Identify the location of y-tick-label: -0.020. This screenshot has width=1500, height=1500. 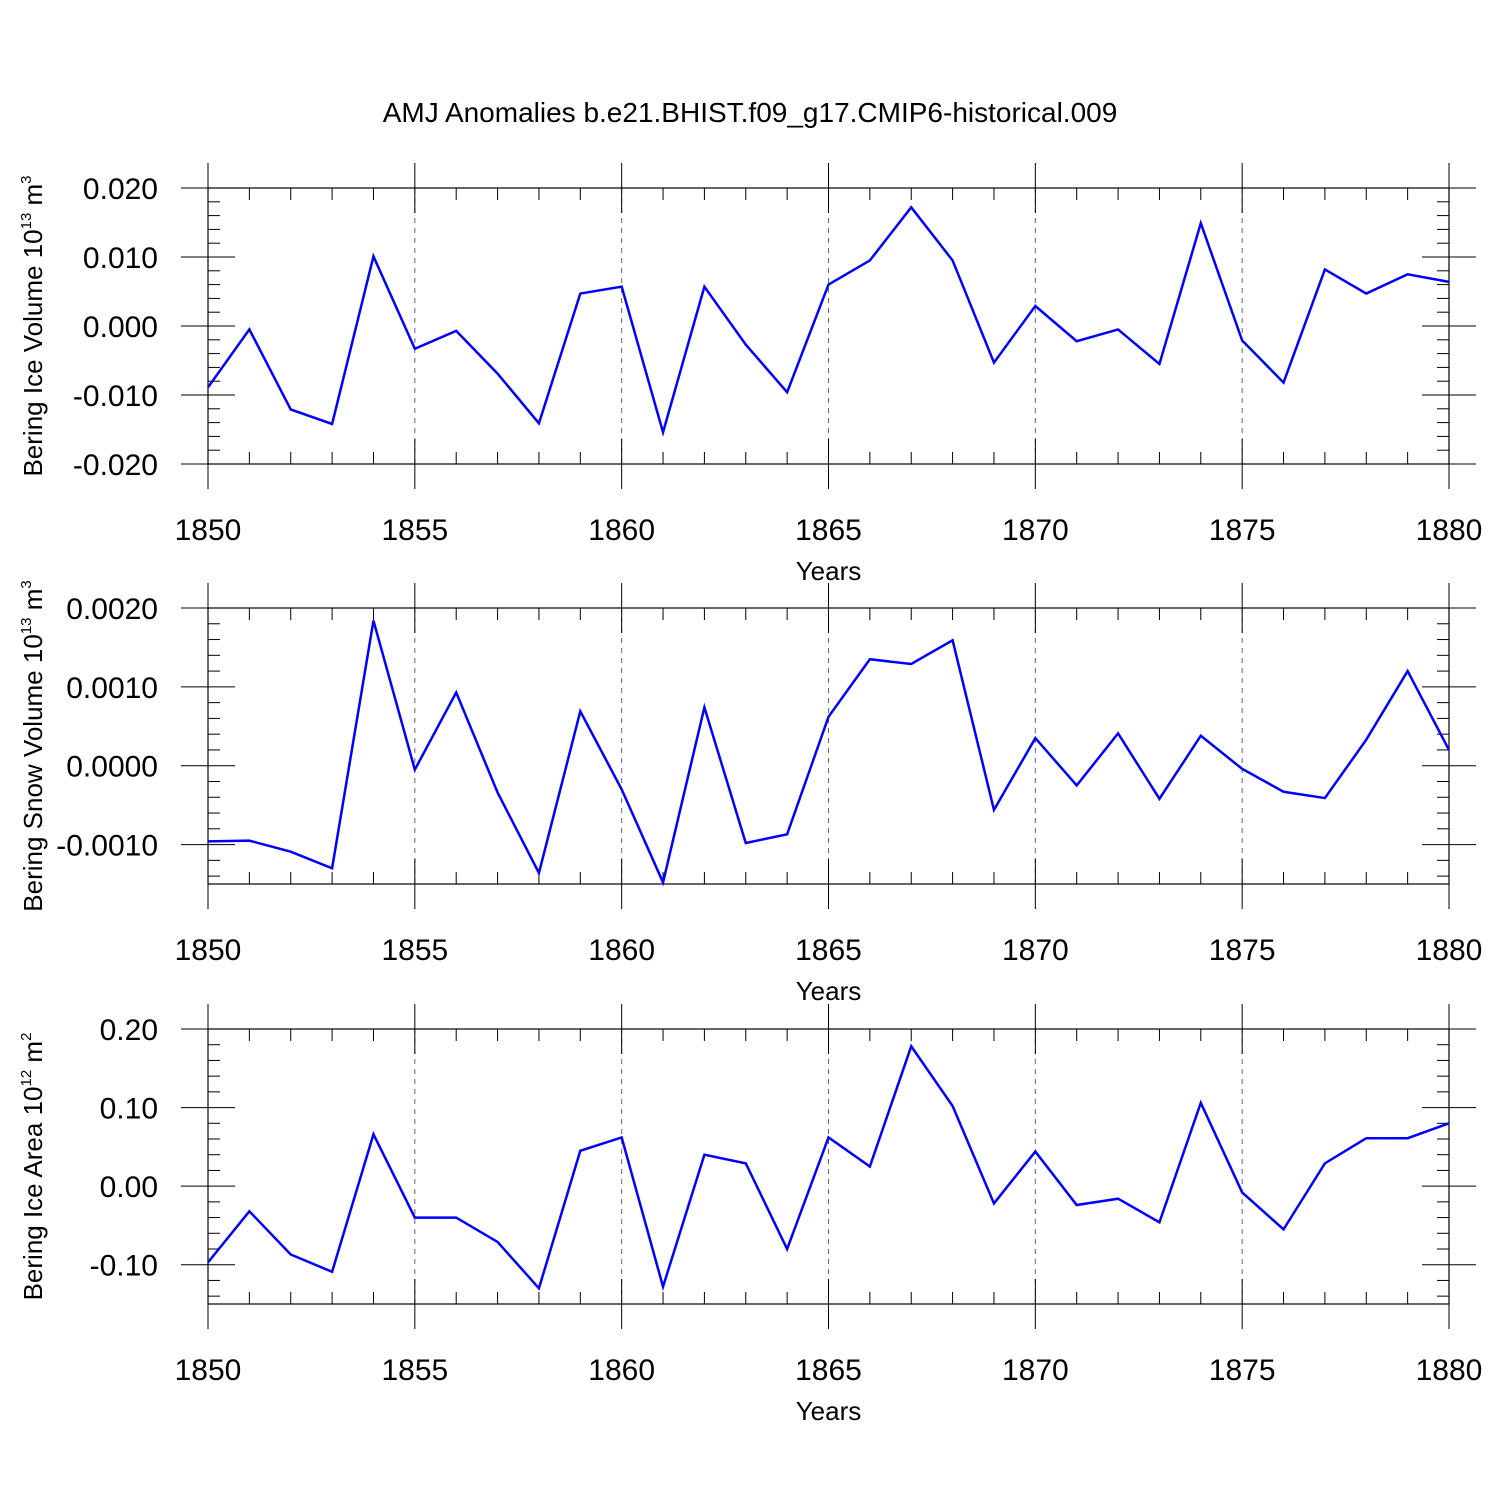
(115, 465).